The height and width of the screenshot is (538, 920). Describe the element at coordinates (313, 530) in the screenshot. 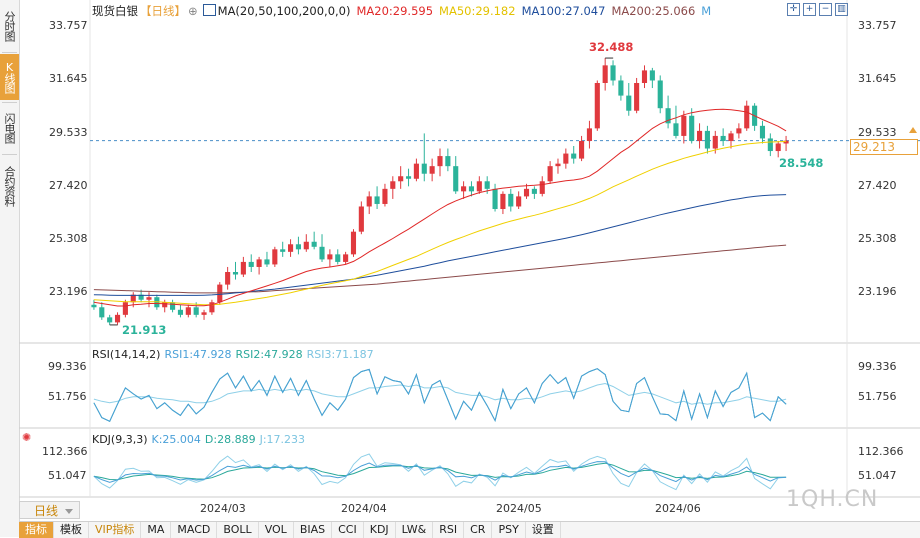

I see `tab-bias: BIAS` at that location.